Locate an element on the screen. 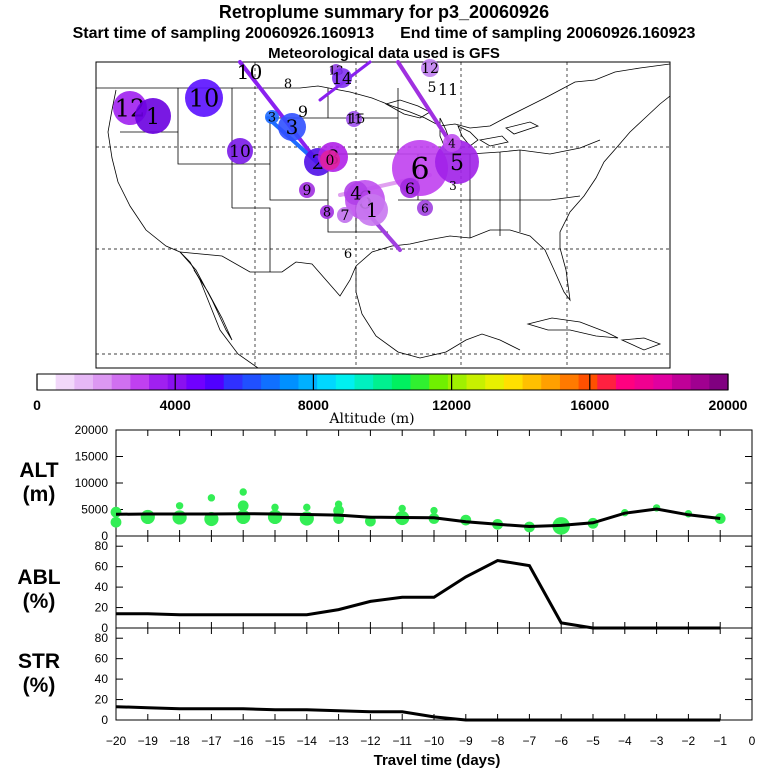 The image size is (768, 768). hispaniola is located at coordinates (641, 344).